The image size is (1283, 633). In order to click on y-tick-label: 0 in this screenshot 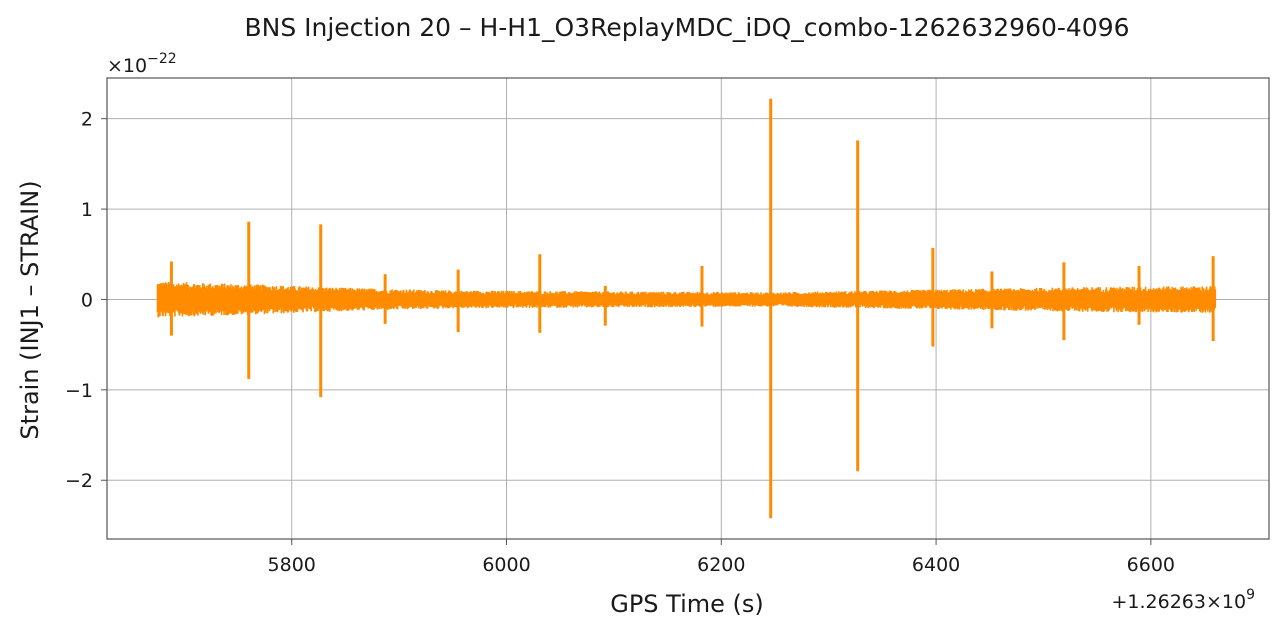, I will do `click(87, 300)`.